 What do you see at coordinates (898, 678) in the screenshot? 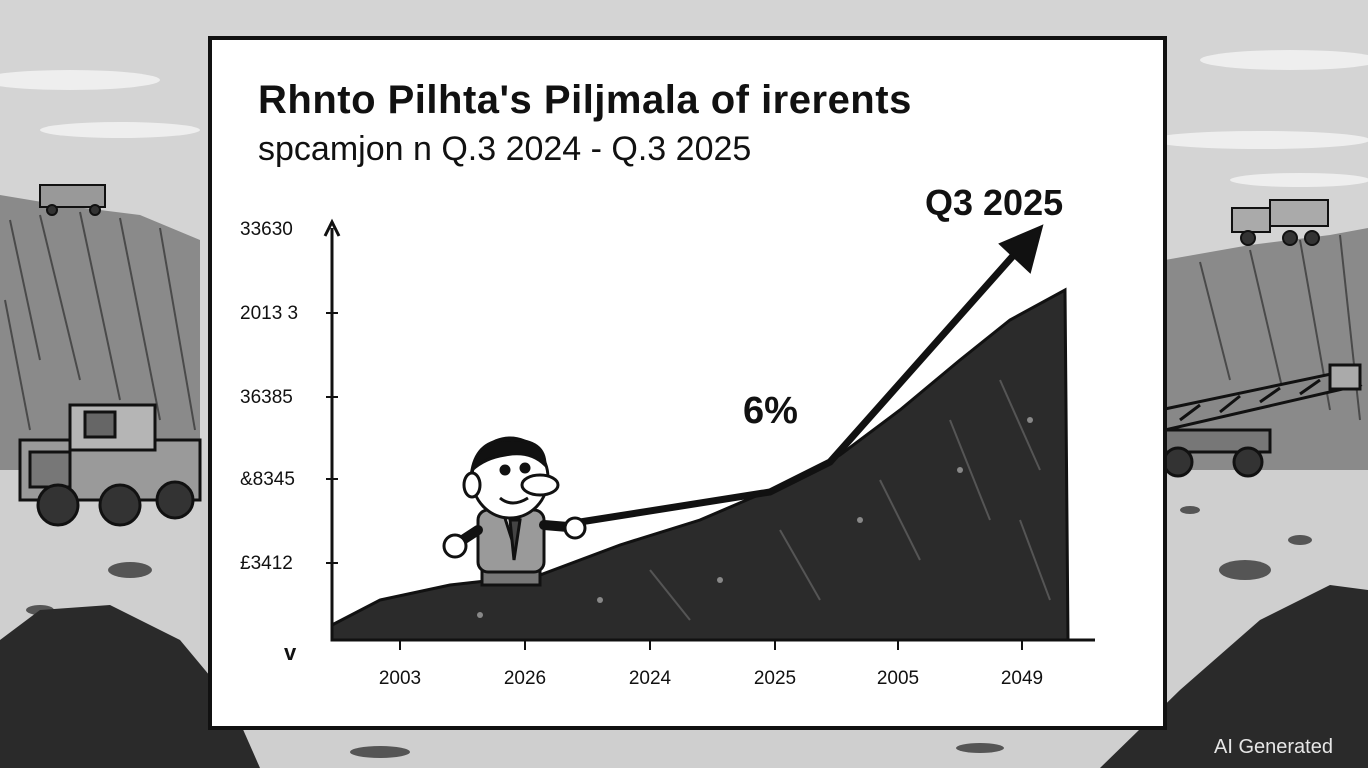
I see `x-tick-label: 2005` at bounding box center [898, 678].